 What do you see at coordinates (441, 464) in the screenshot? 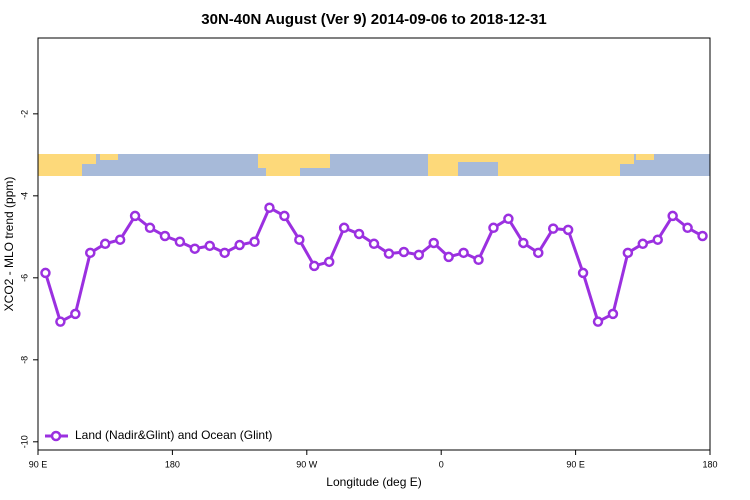
I see `x-tick-label: 0` at bounding box center [441, 464].